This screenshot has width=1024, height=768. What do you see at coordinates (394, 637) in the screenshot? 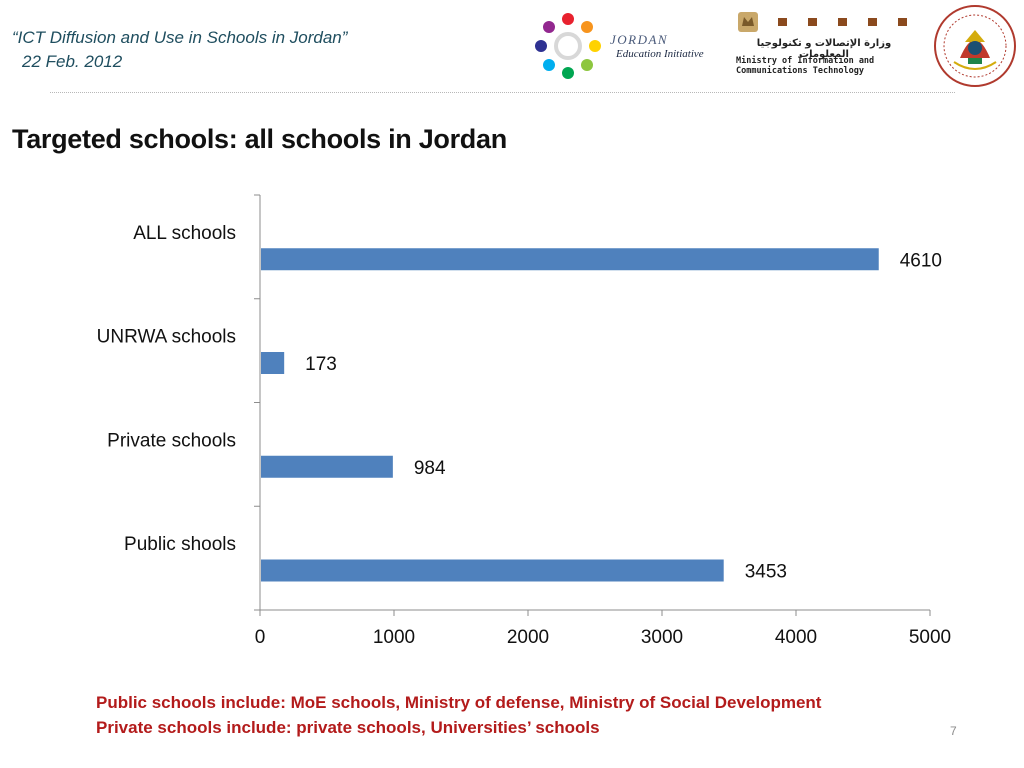
I see `x-tick-label: 1000` at bounding box center [394, 637].